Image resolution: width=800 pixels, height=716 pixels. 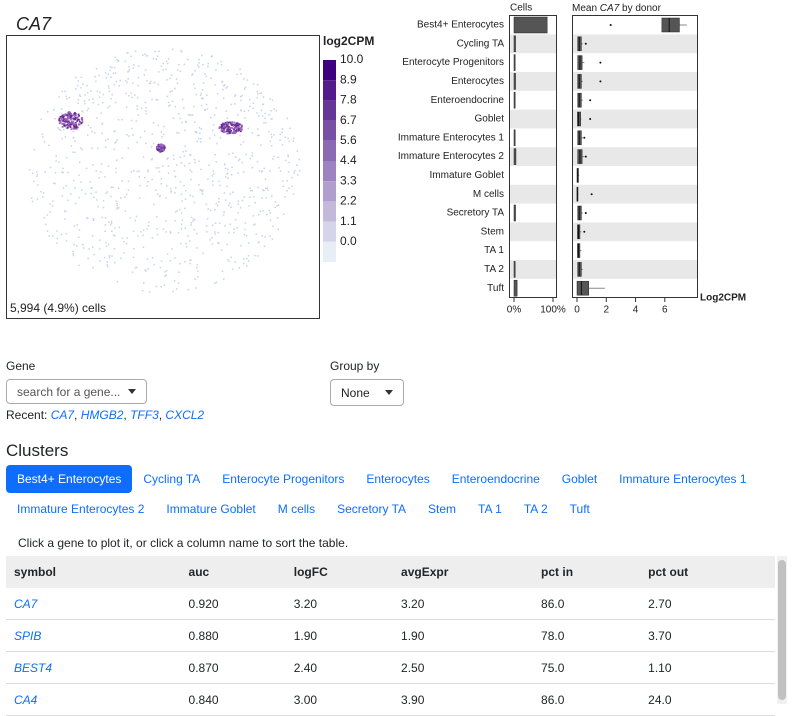 I want to click on cluster-tab: Stem, so click(x=442, y=509).